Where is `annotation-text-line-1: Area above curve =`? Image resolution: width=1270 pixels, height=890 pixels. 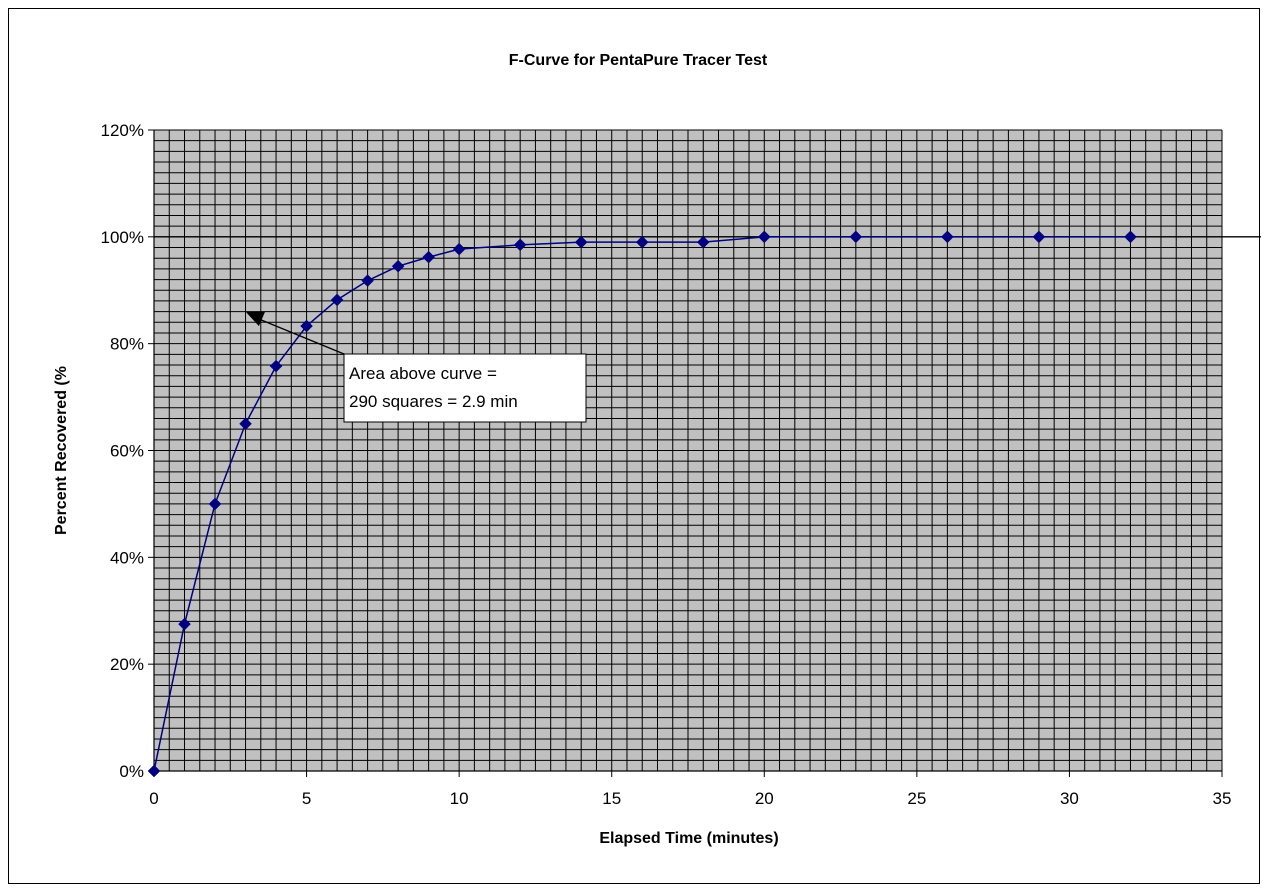
annotation-text-line-1: Area above curve = is located at coordinates (423, 373).